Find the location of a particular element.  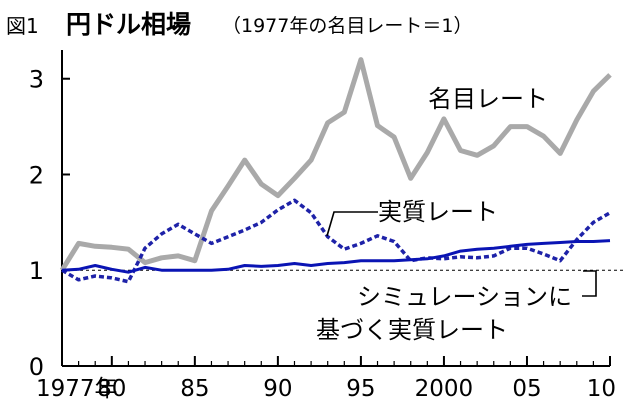

x-tick-label: 85 is located at coordinates (194, 389).